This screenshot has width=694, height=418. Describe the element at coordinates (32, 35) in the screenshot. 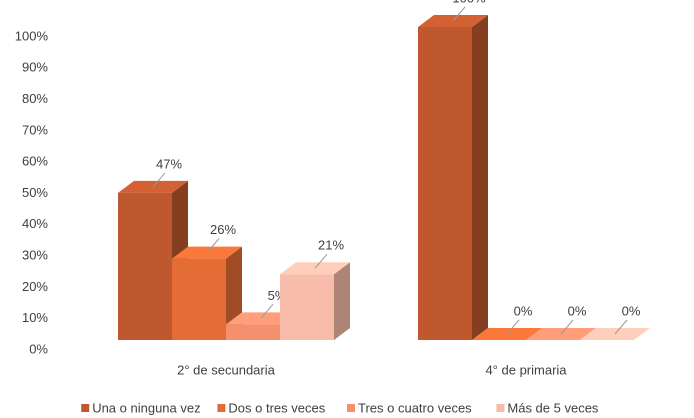

I see `y-tick-label: 100%` at that location.